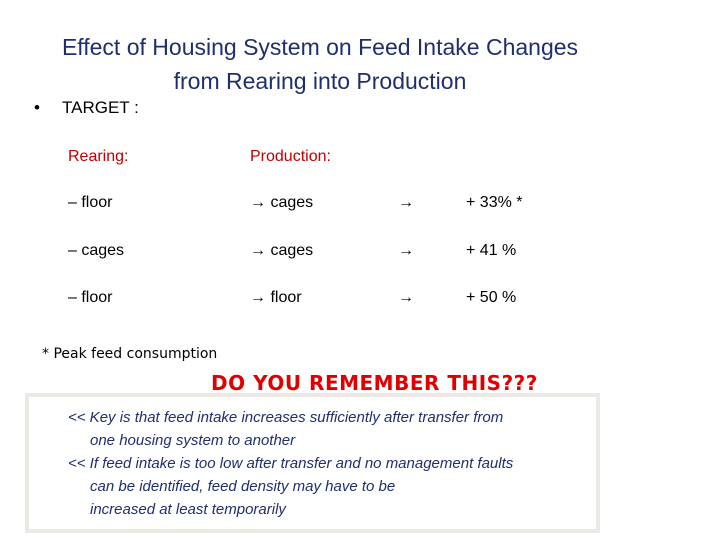 The width and height of the screenshot is (720, 540). Describe the element at coordinates (320, 81) in the screenshot. I see `title-line-2: from Rearing into Production` at that location.